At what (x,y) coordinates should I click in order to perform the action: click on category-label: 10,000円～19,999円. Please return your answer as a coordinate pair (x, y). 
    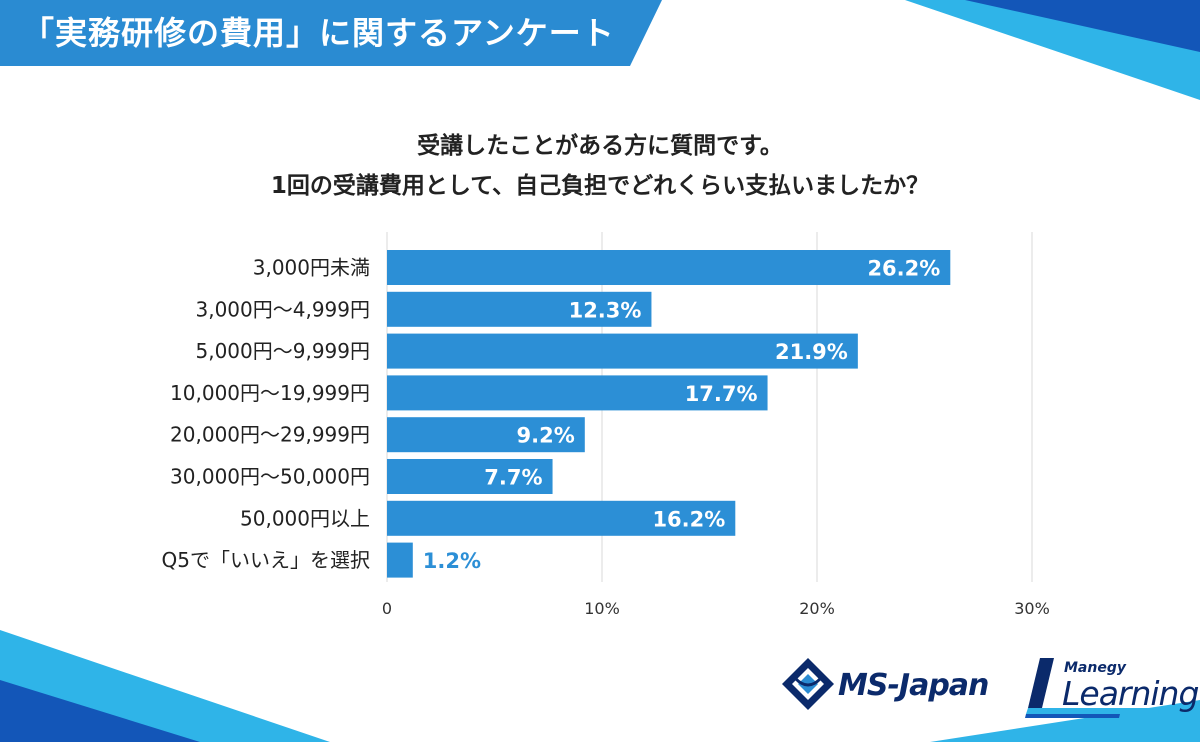
    Looking at the image, I should click on (270, 393).